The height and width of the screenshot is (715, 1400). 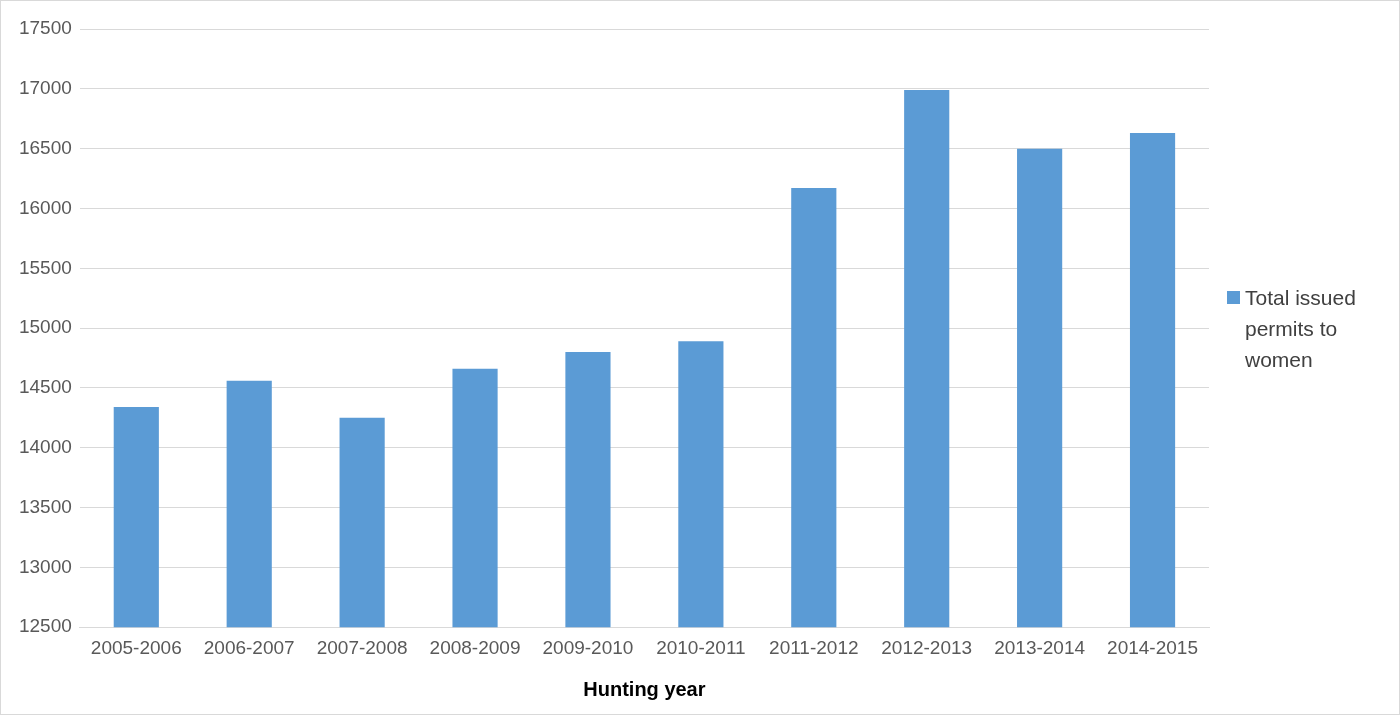 I want to click on x-tick-label: 2012-2013, so click(x=927, y=647).